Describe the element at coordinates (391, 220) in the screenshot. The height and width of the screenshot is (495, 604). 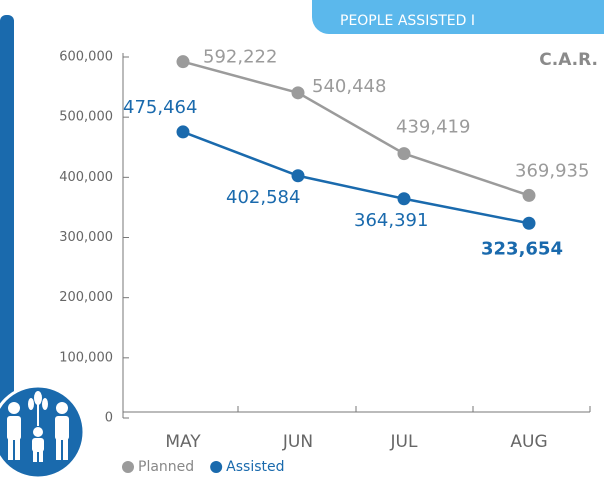
I see `data-label: 364,391` at that location.